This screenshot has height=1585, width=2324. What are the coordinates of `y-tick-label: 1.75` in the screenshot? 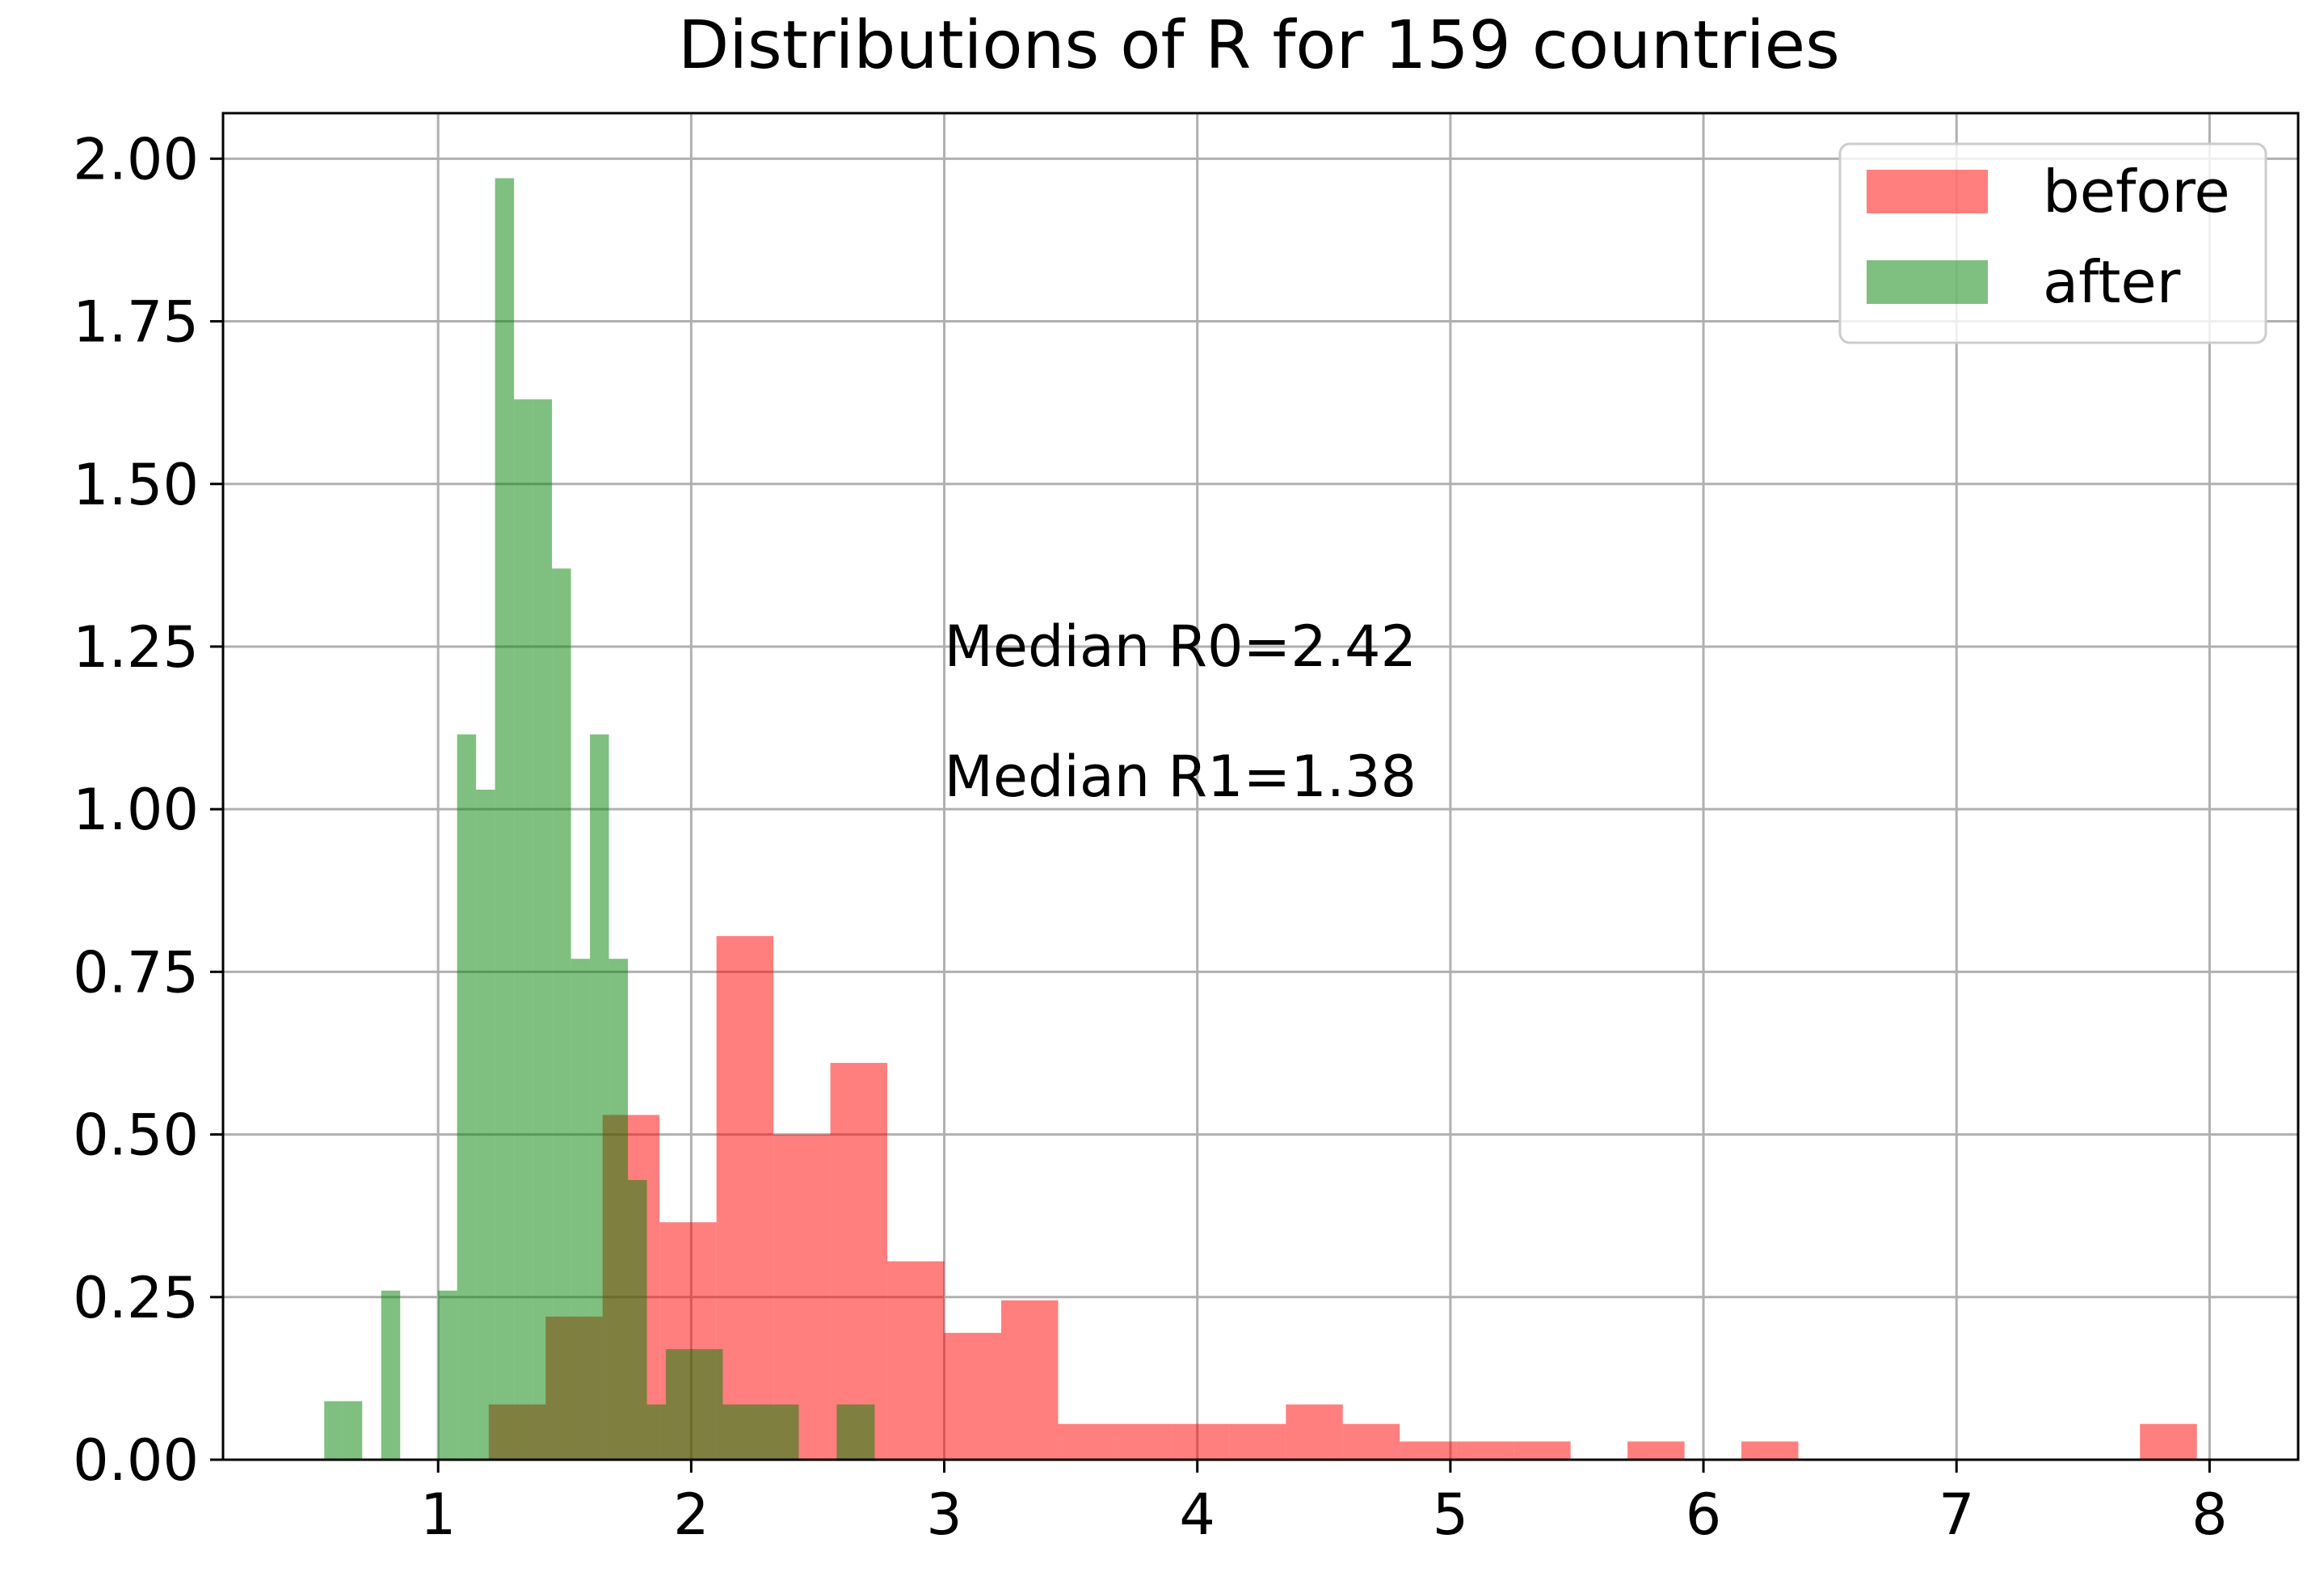 It's located at (136, 322).